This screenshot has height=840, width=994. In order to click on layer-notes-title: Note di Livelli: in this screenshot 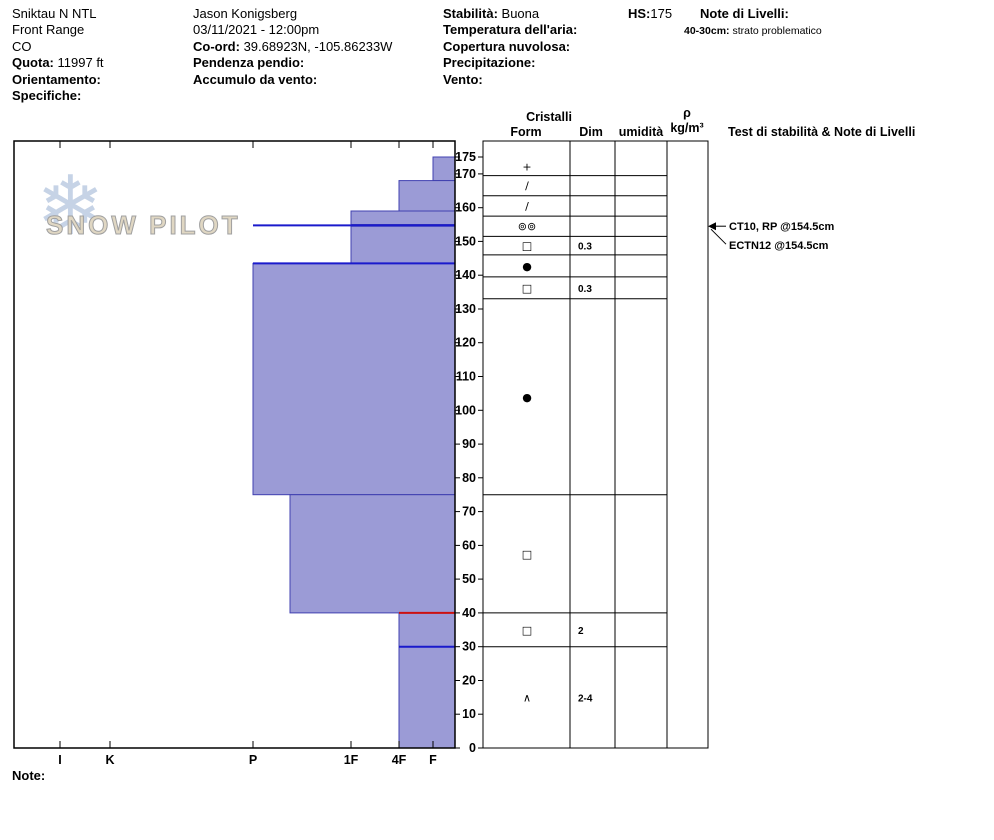, I will do `click(744, 13)`.